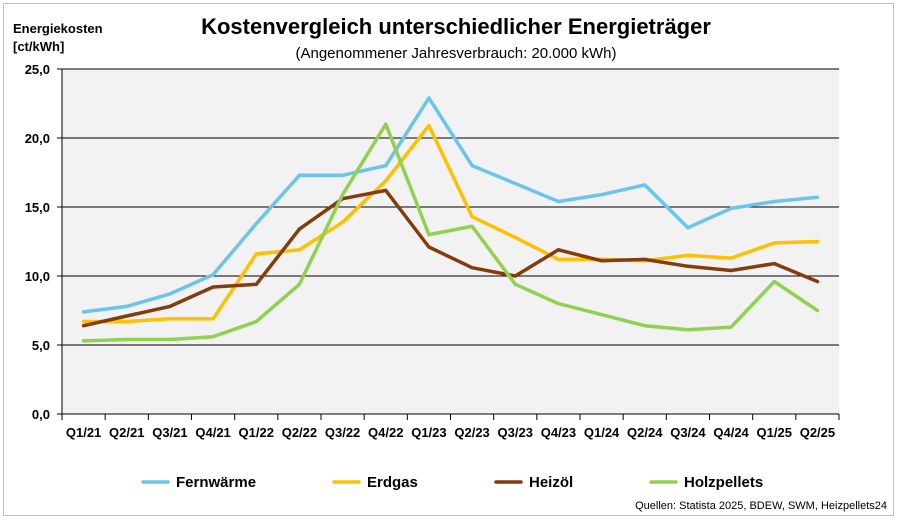  Describe the element at coordinates (37, 276) in the screenshot. I see `y-tick-label: 10,0` at that location.